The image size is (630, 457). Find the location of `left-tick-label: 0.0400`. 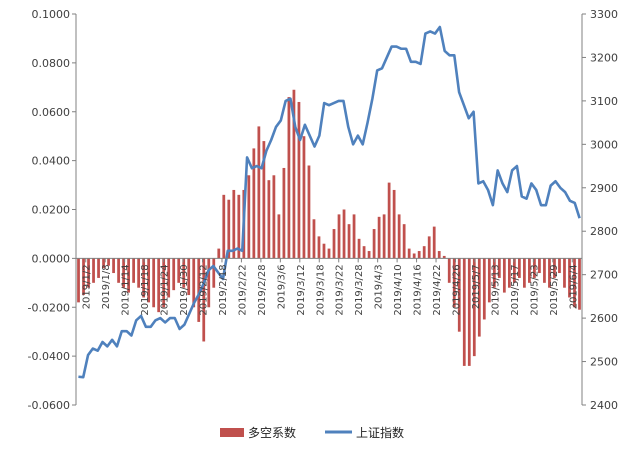

left-tick-label: 0.0400 is located at coordinates (51, 161).